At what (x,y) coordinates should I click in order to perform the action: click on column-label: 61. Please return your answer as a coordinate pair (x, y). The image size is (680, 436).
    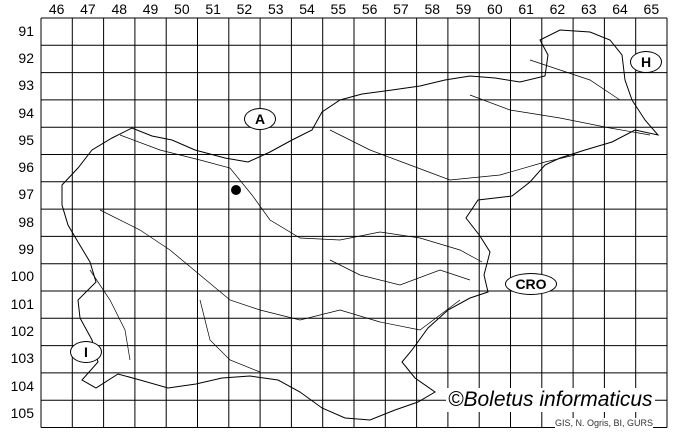
    Looking at the image, I should click on (526, 9).